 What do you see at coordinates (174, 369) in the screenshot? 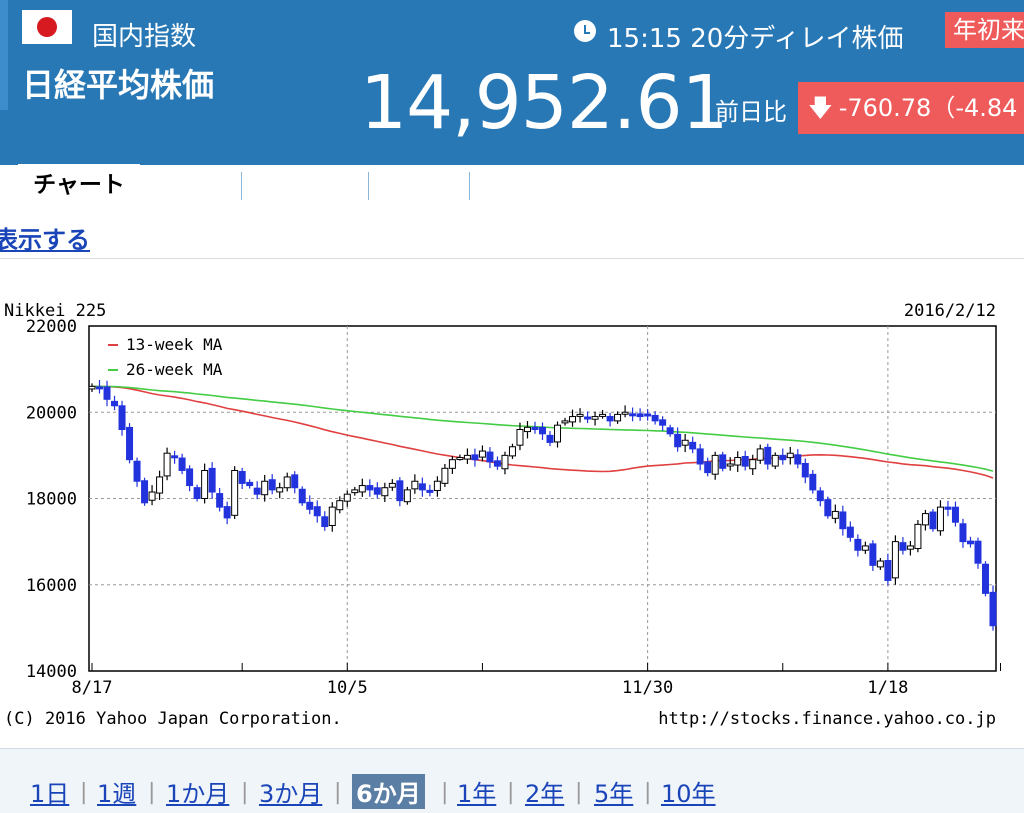
I see `legend-26: 26-week MA` at bounding box center [174, 369].